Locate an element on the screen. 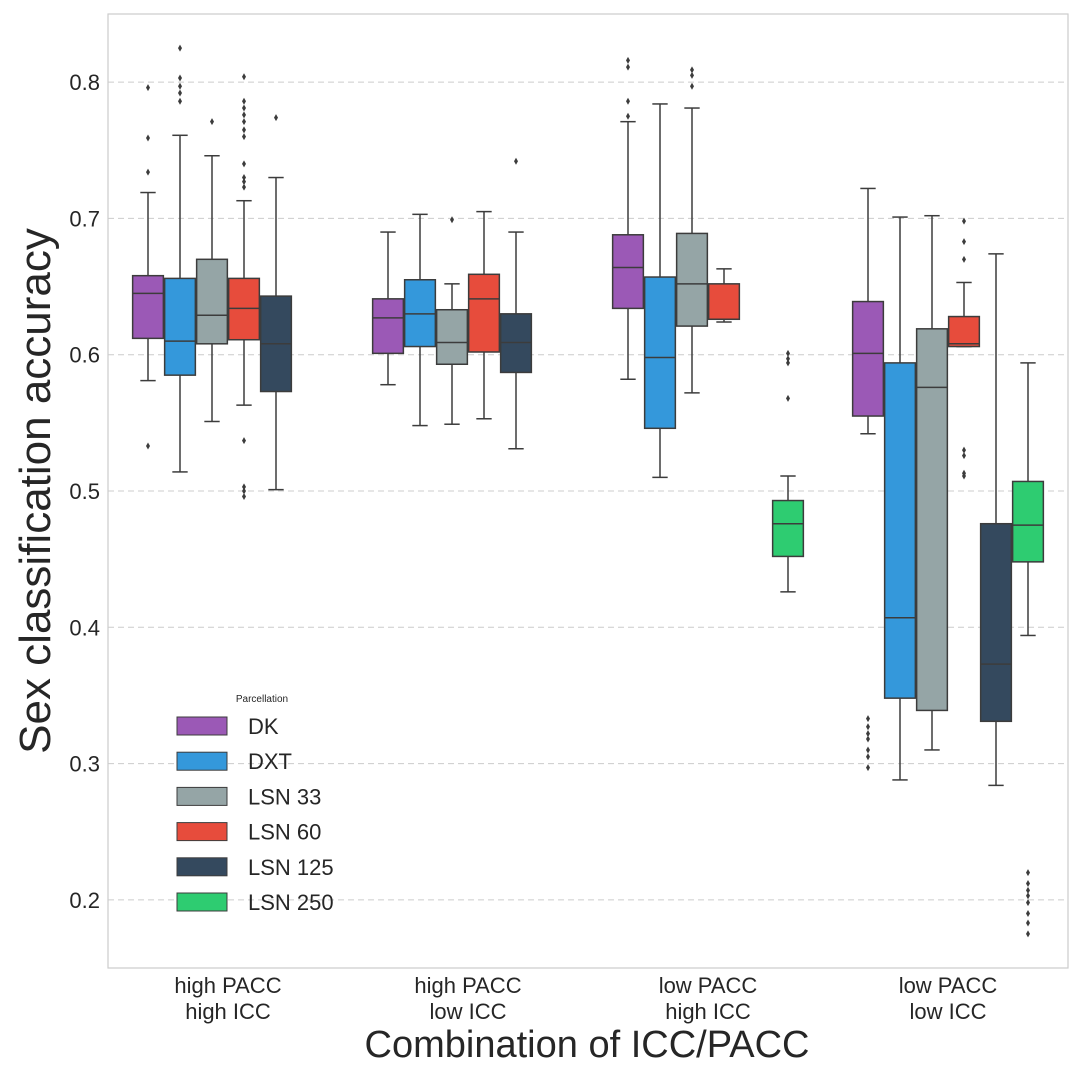 The height and width of the screenshot is (1080, 1080). y-tick-label: 0.4 is located at coordinates (84, 627).